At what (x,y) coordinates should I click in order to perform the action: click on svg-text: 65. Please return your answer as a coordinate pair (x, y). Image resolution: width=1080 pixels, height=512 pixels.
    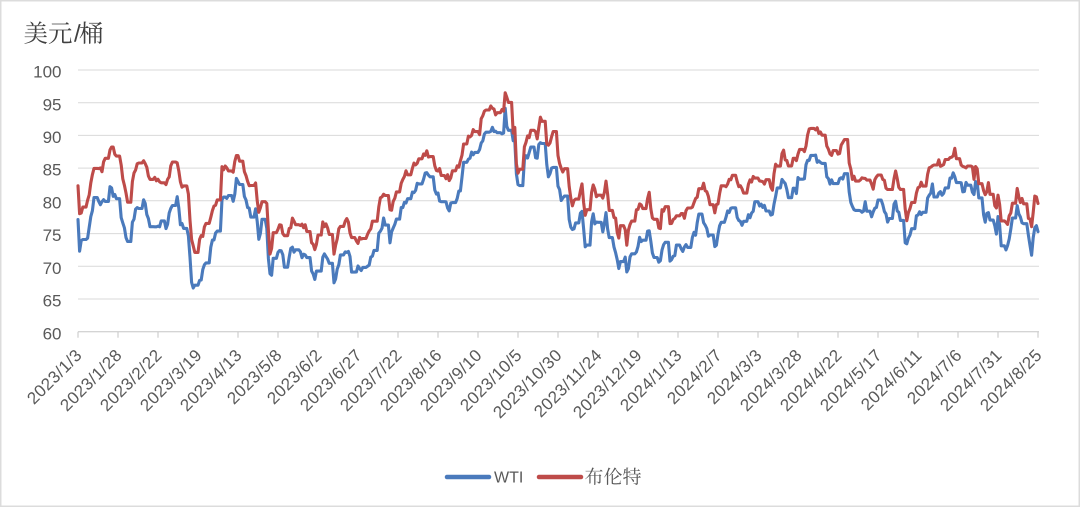
    Looking at the image, I should click on (52, 301).